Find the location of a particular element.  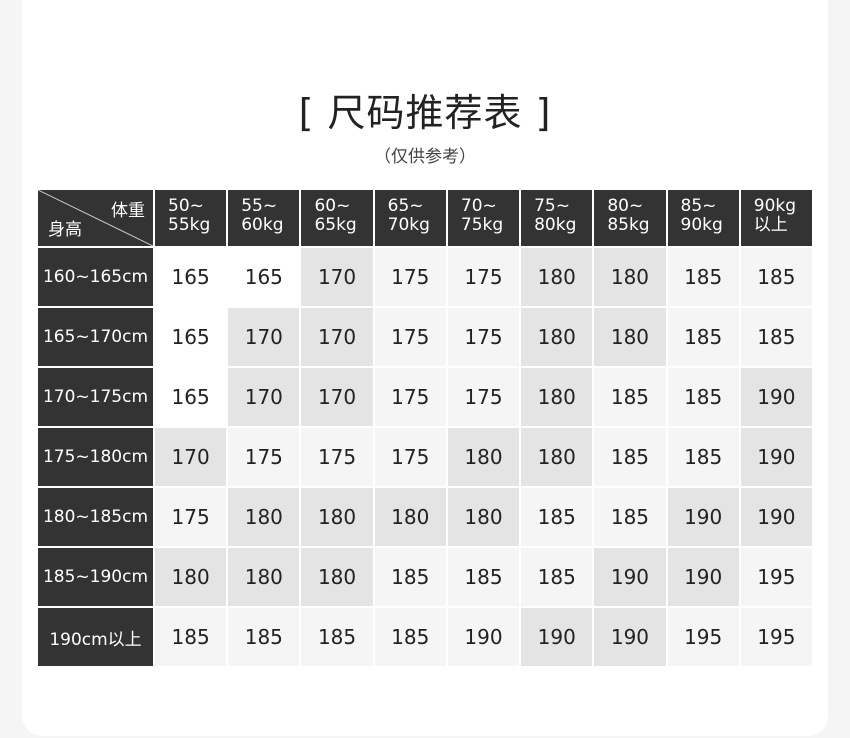

column-header: 80~ 85kg is located at coordinates (630, 218).